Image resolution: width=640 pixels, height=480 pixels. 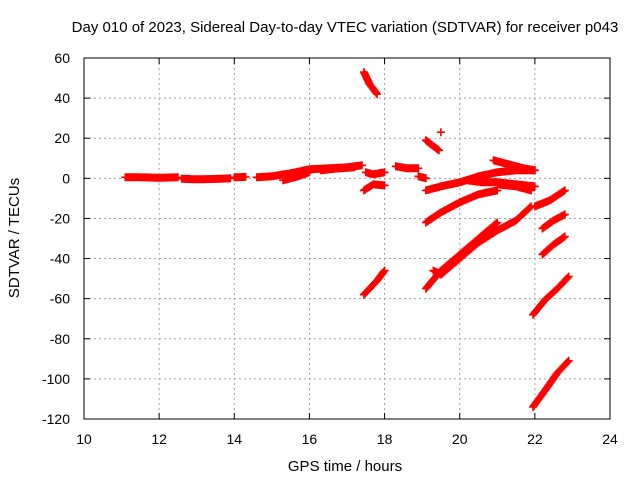 I want to click on y-tick-label: -20, so click(x=60, y=218).